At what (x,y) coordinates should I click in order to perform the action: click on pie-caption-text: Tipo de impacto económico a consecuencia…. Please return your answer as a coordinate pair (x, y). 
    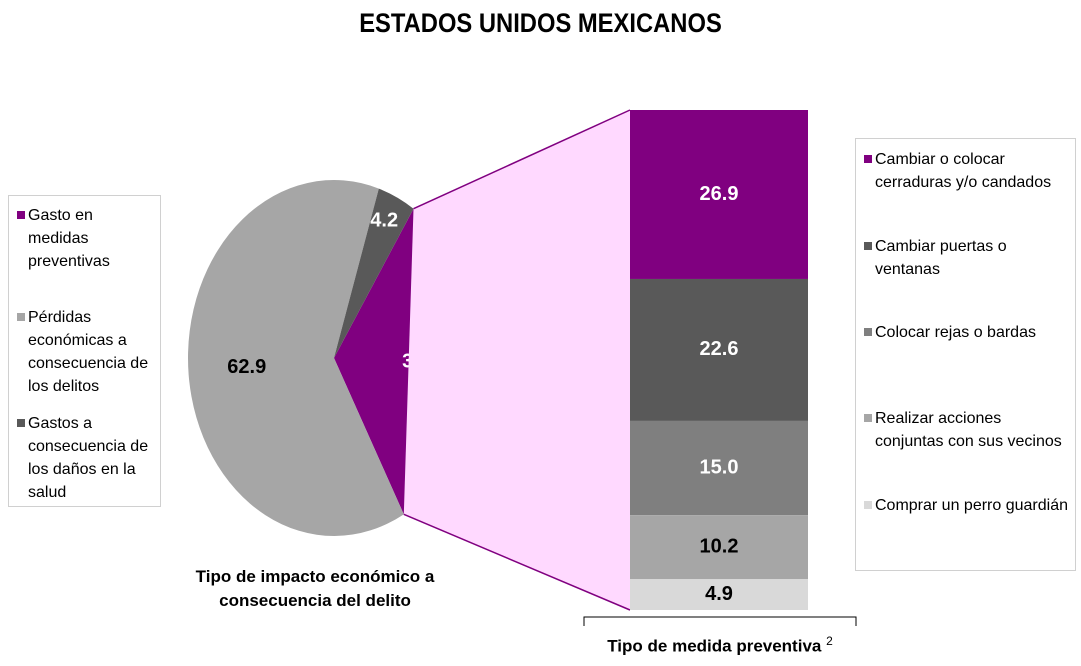
    Looking at the image, I should click on (315, 588).